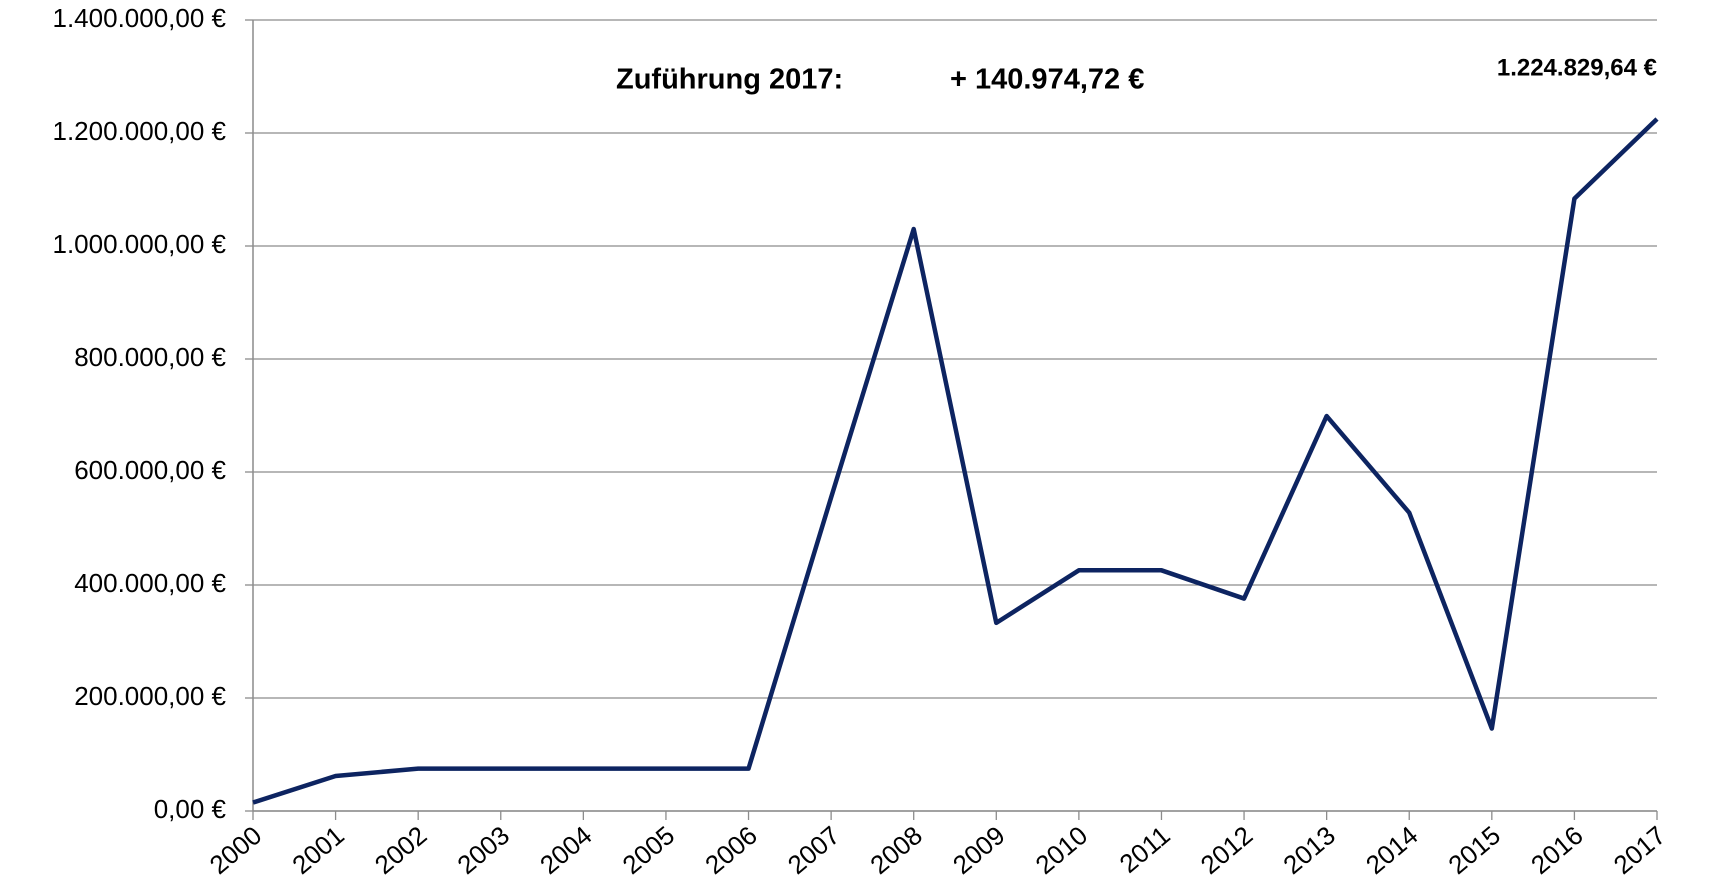 Image resolution: width=1717 pixels, height=893 pixels. I want to click on x-tick-label: 2011, so click(1145, 849).